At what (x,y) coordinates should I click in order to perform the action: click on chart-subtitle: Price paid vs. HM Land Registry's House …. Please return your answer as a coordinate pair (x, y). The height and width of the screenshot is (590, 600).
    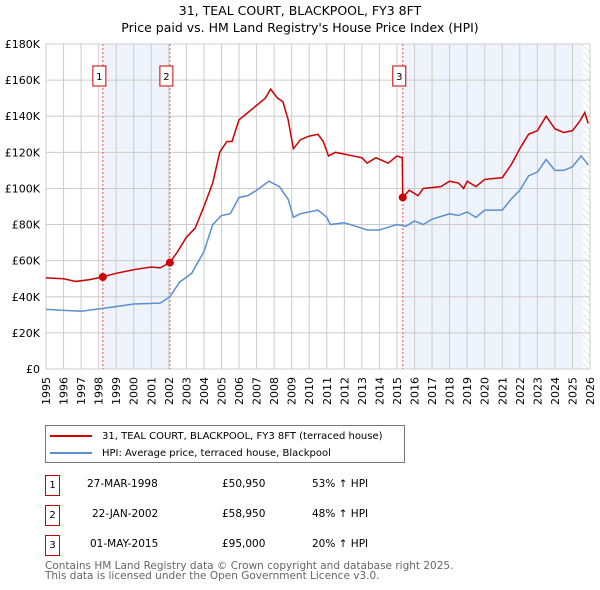
    Looking at the image, I should click on (300, 27).